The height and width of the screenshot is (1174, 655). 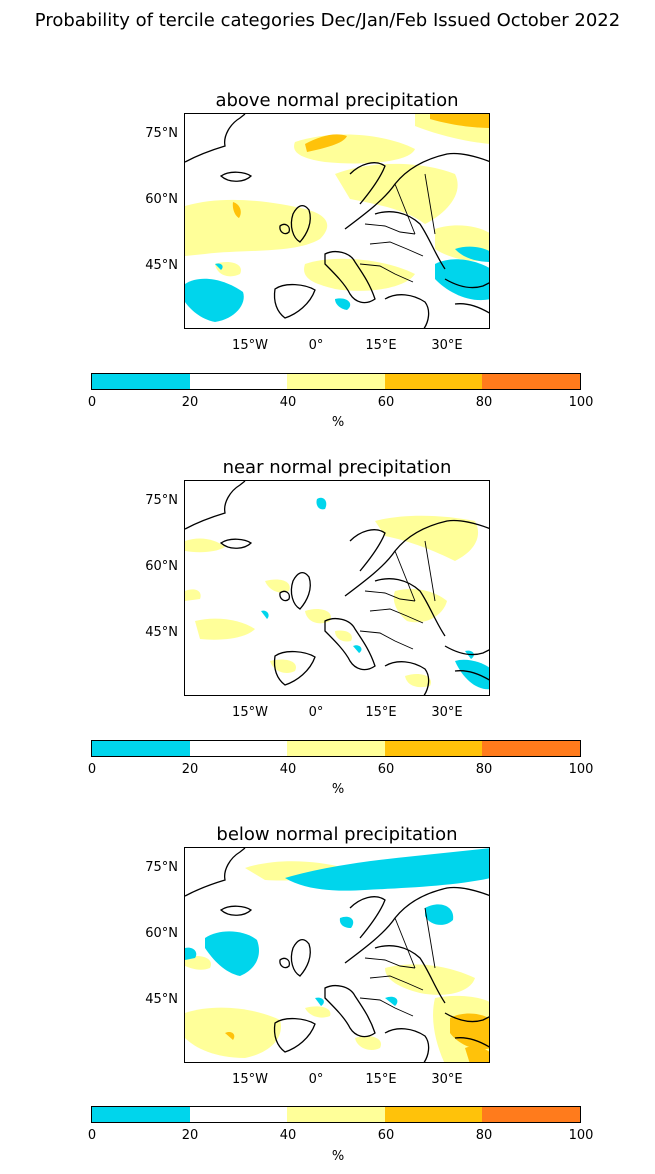 What do you see at coordinates (337, 221) in the screenshot?
I see `map-above-normal` at bounding box center [337, 221].